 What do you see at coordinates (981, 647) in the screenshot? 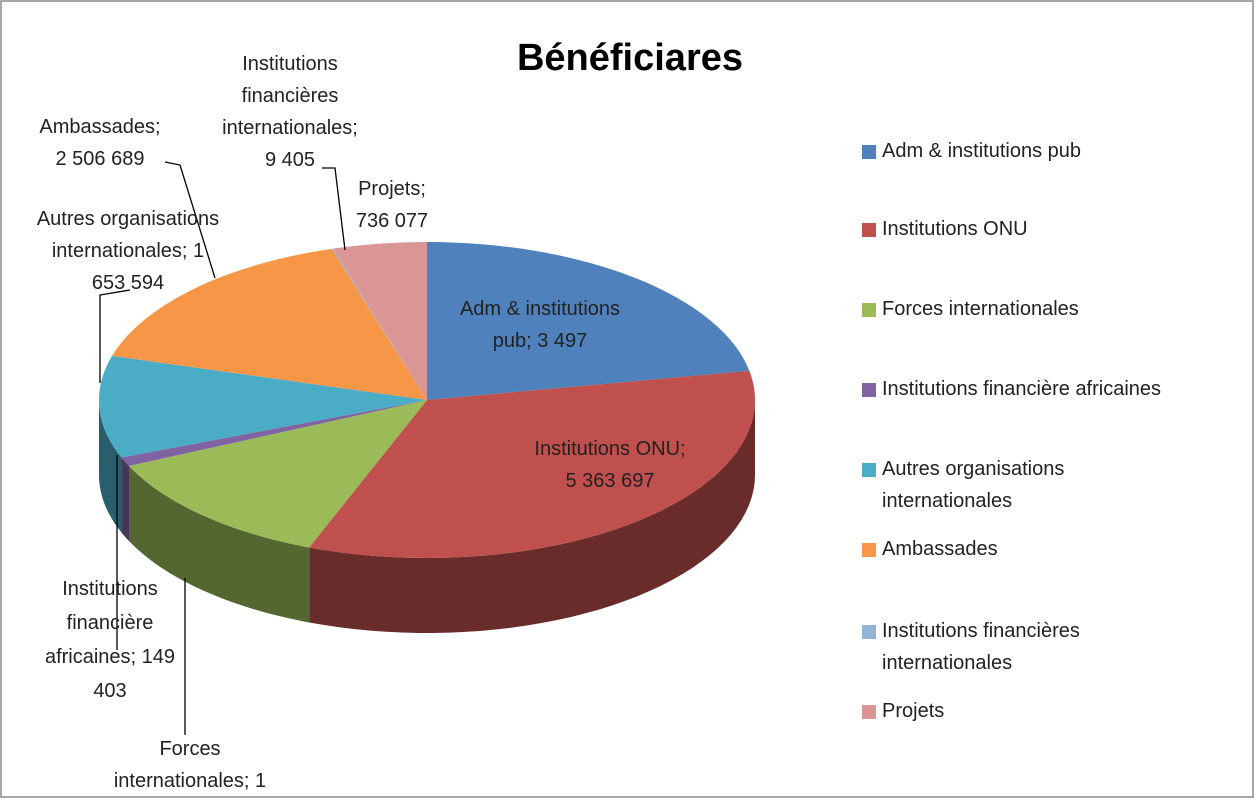
I see `legend-label: Institutions financières internationales` at bounding box center [981, 647].